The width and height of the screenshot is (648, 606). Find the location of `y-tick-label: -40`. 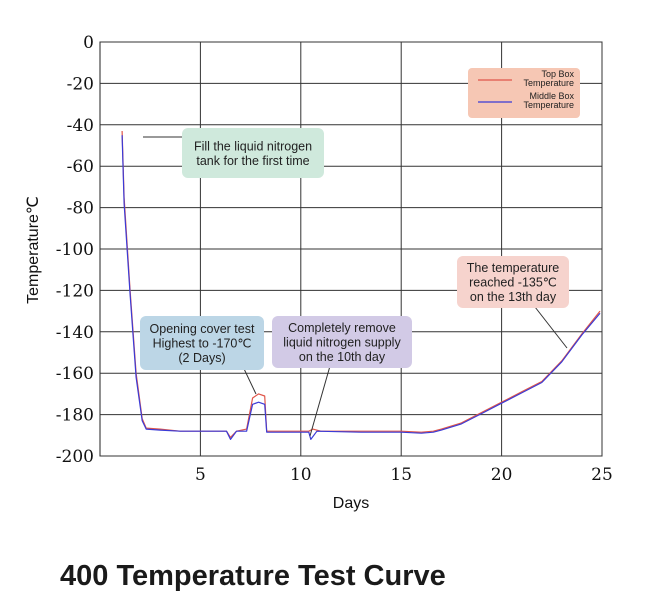

y-tick-label: -40 is located at coordinates (80, 126).